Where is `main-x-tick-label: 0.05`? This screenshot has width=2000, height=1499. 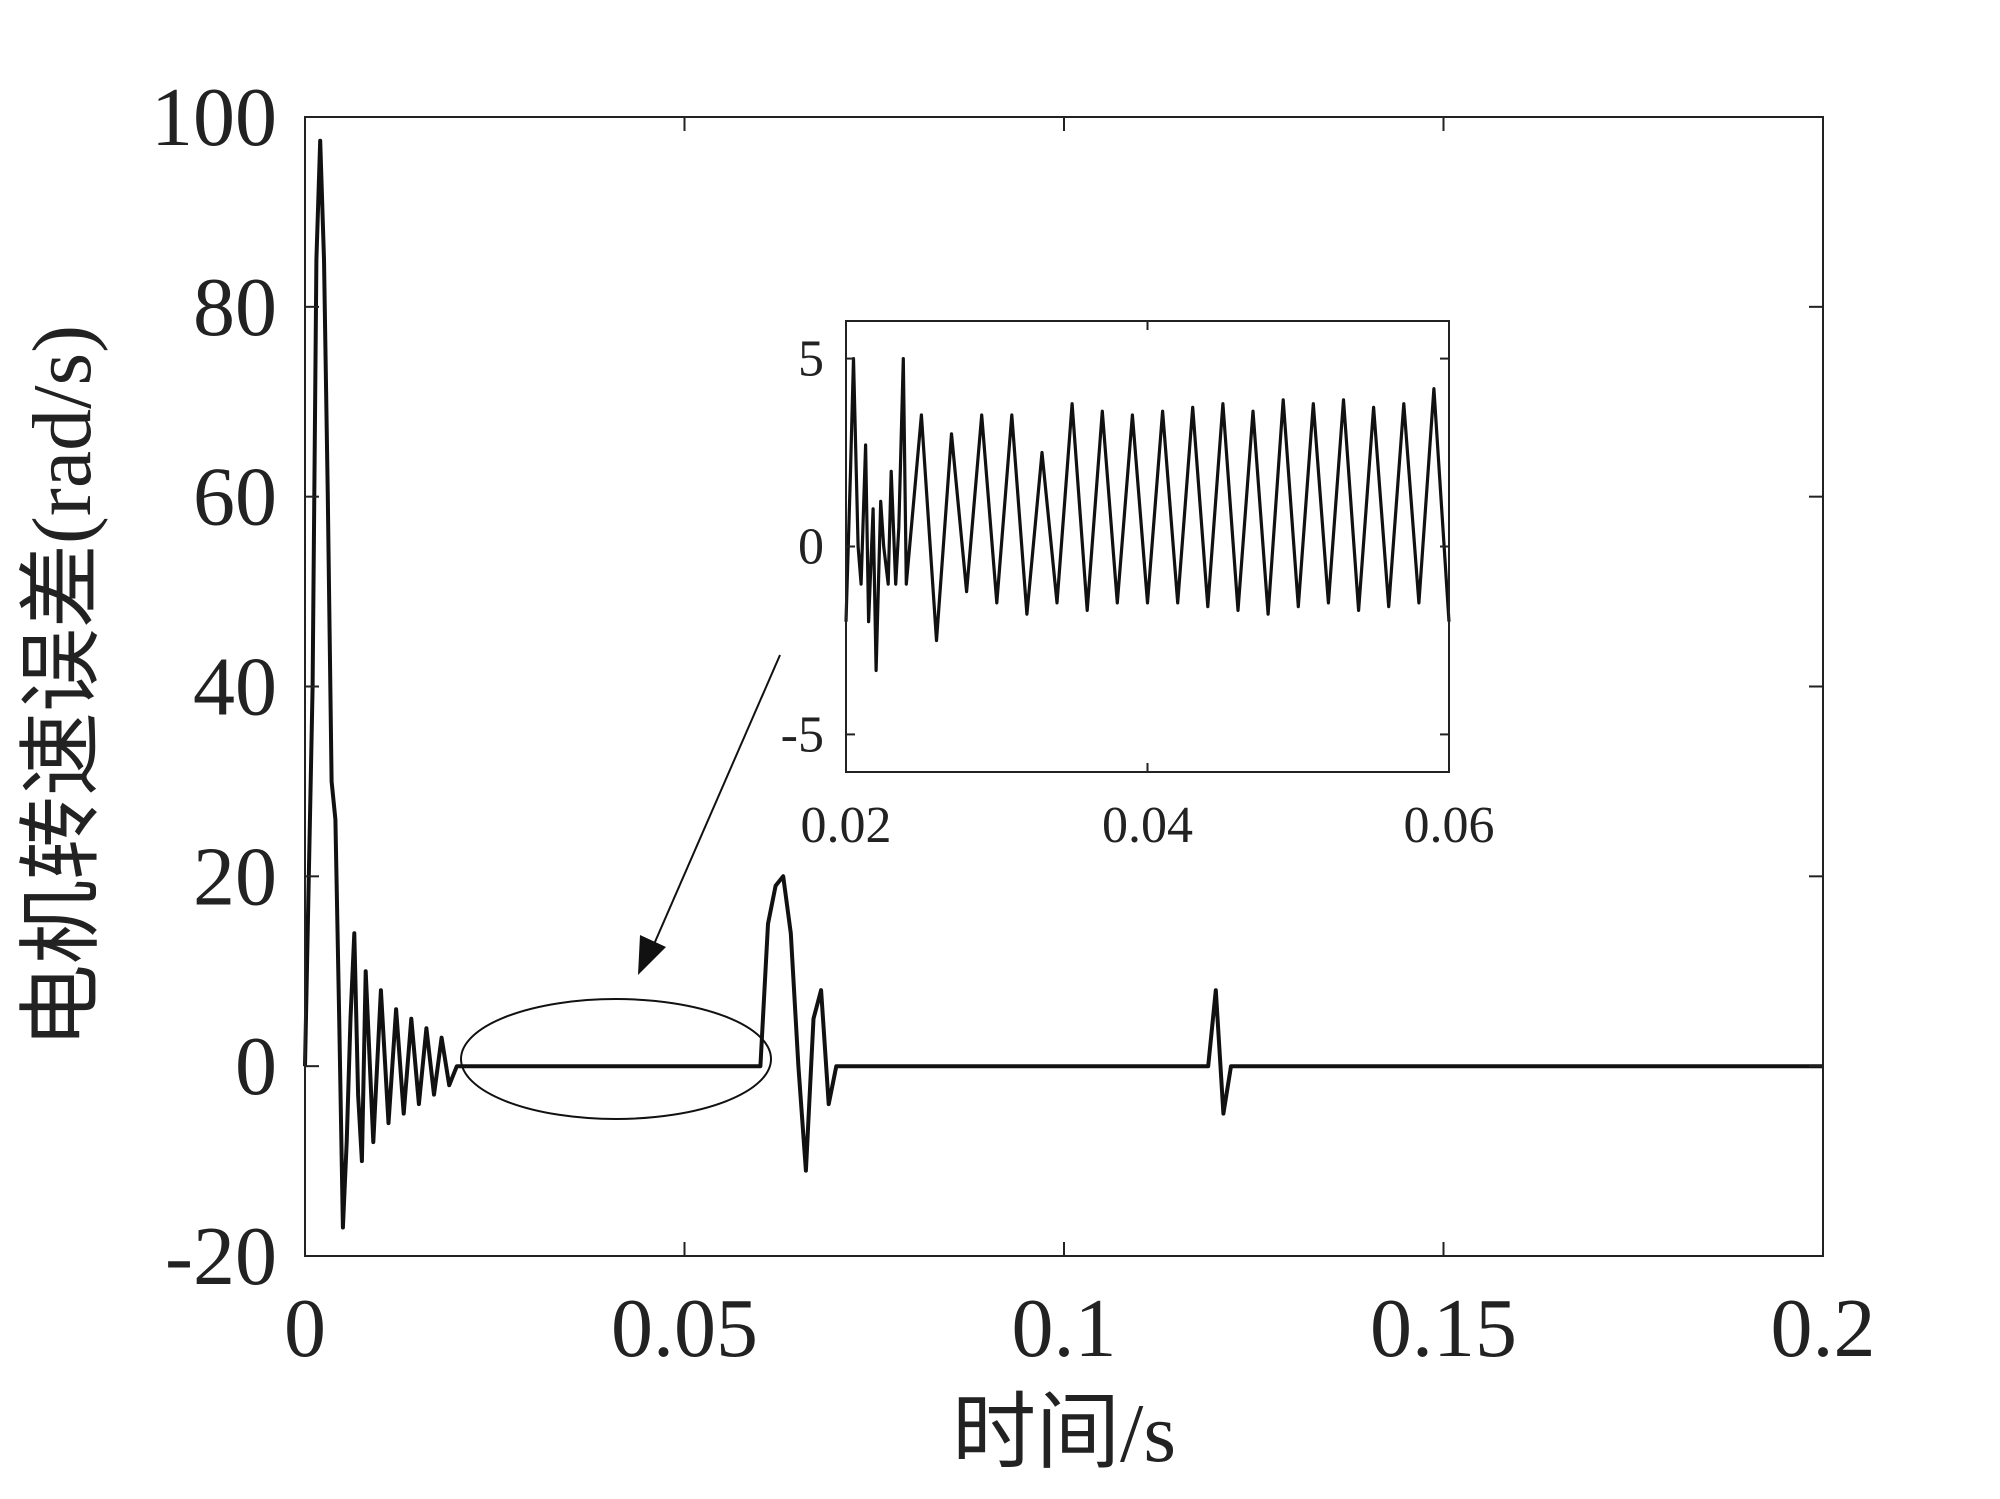
main-x-tick-label: 0.05 is located at coordinates (684, 1328).